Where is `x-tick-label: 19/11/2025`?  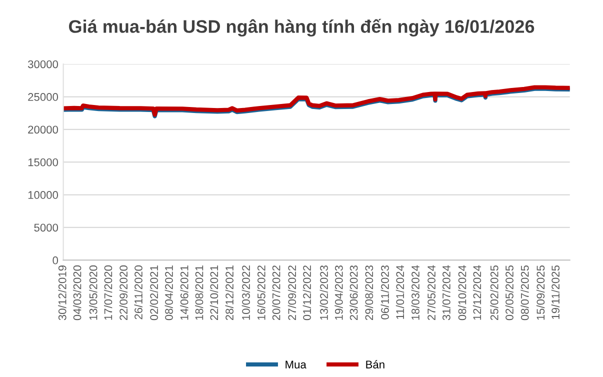 x-tick-label: 19/11/2025 is located at coordinates (555, 292).